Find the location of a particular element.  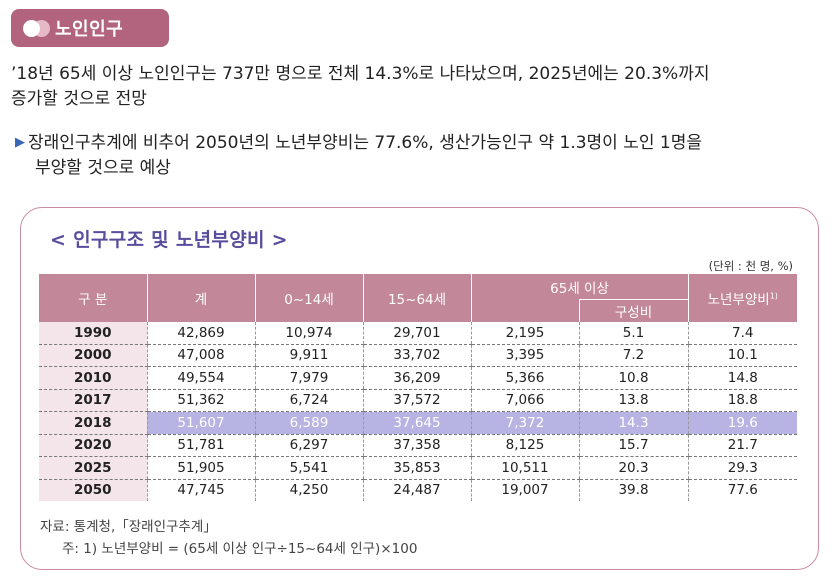

summary-line-2: 증가할 것으로 전망 is located at coordinates (79, 99).